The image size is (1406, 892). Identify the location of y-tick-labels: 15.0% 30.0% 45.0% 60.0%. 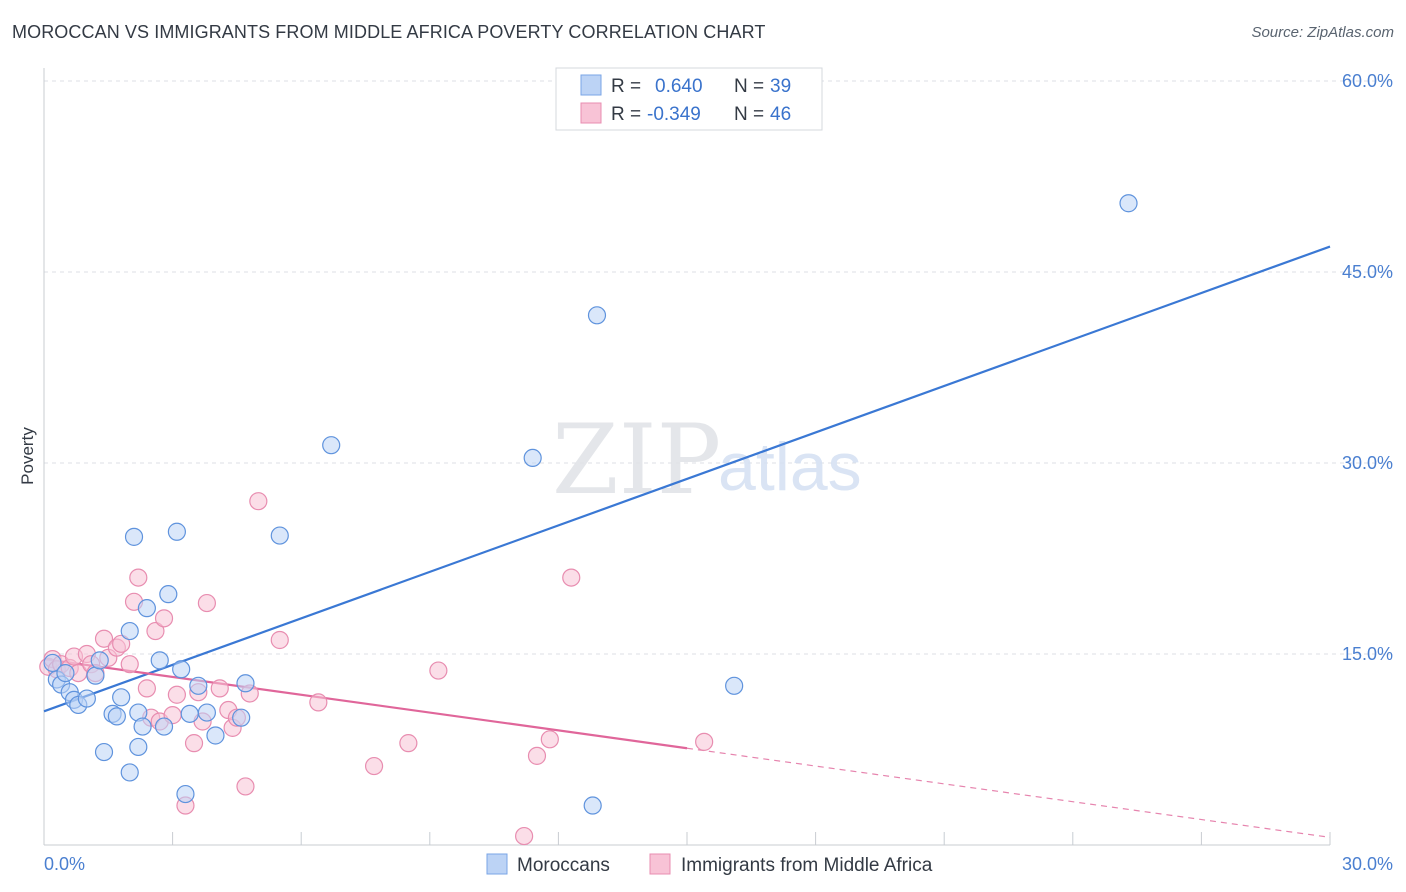
(1367, 367).